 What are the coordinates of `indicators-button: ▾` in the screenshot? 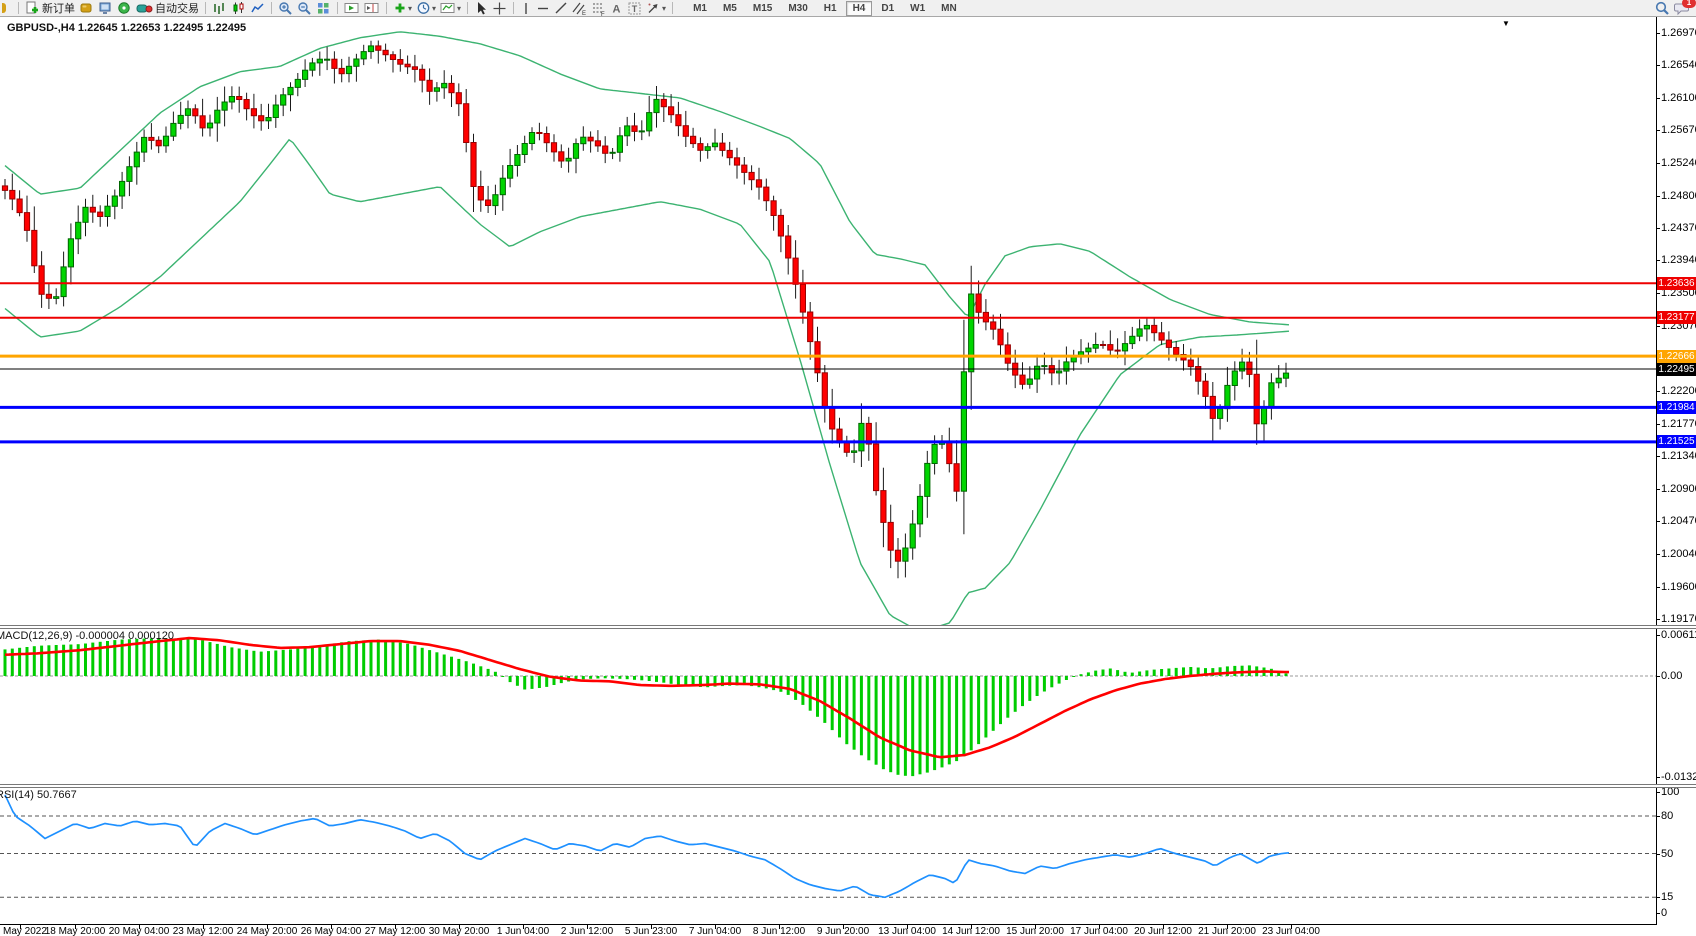 It's located at (402, 8).